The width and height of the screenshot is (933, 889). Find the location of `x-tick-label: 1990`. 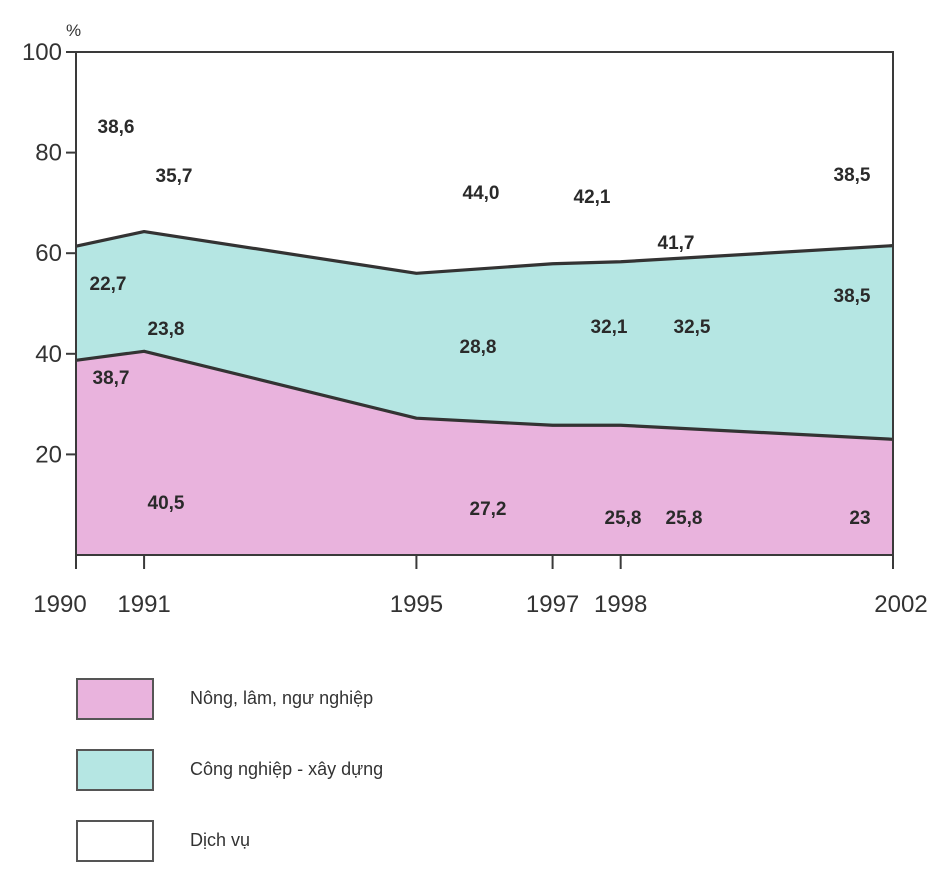

x-tick-label: 1990 is located at coordinates (59, 604).